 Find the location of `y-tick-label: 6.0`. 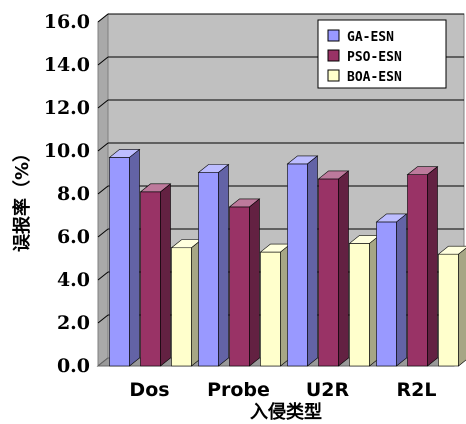

y-tick-label: 6.0 is located at coordinates (73, 237).